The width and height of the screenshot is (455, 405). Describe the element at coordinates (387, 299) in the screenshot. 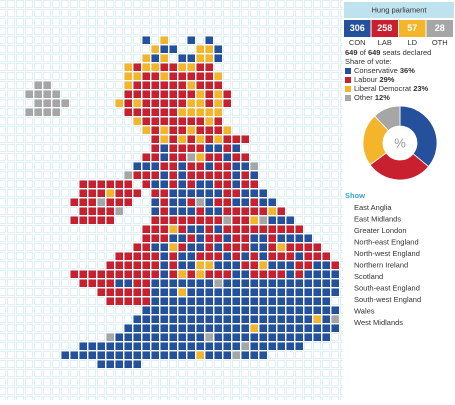

I see `region-link: South-west England` at that location.